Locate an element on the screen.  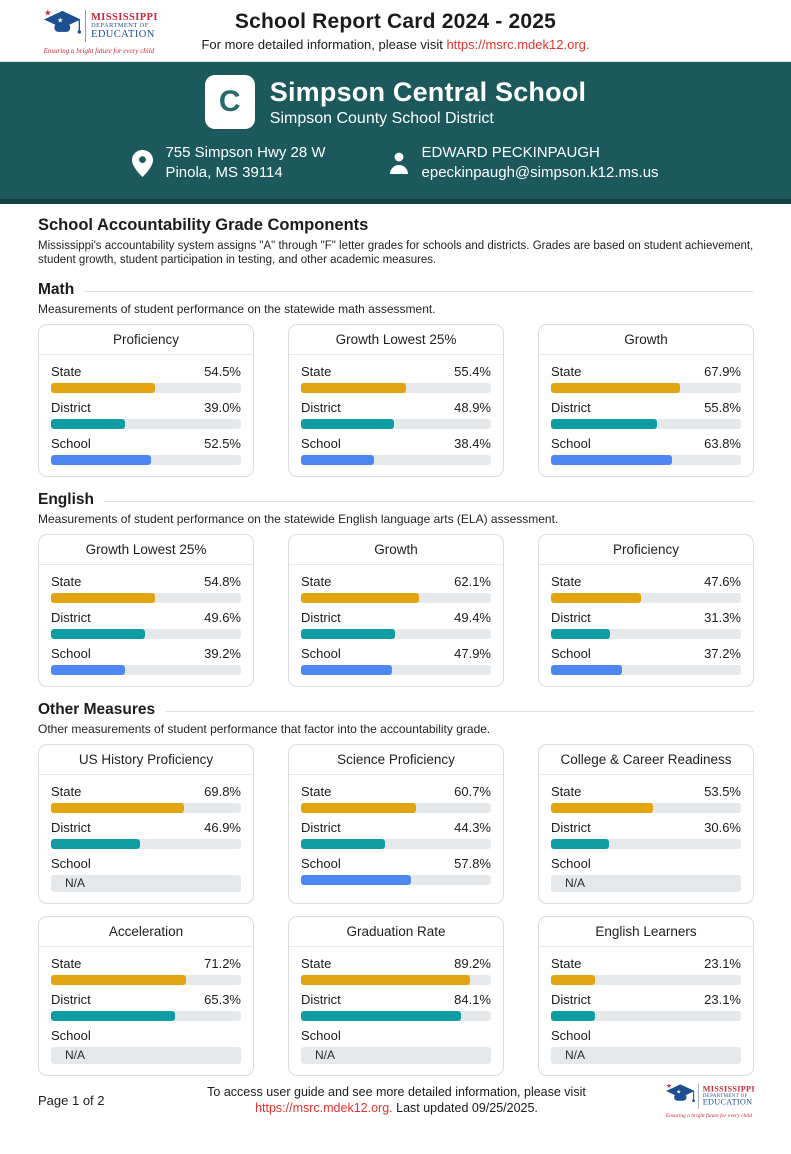
row-value: 55.4% is located at coordinates (472, 371).